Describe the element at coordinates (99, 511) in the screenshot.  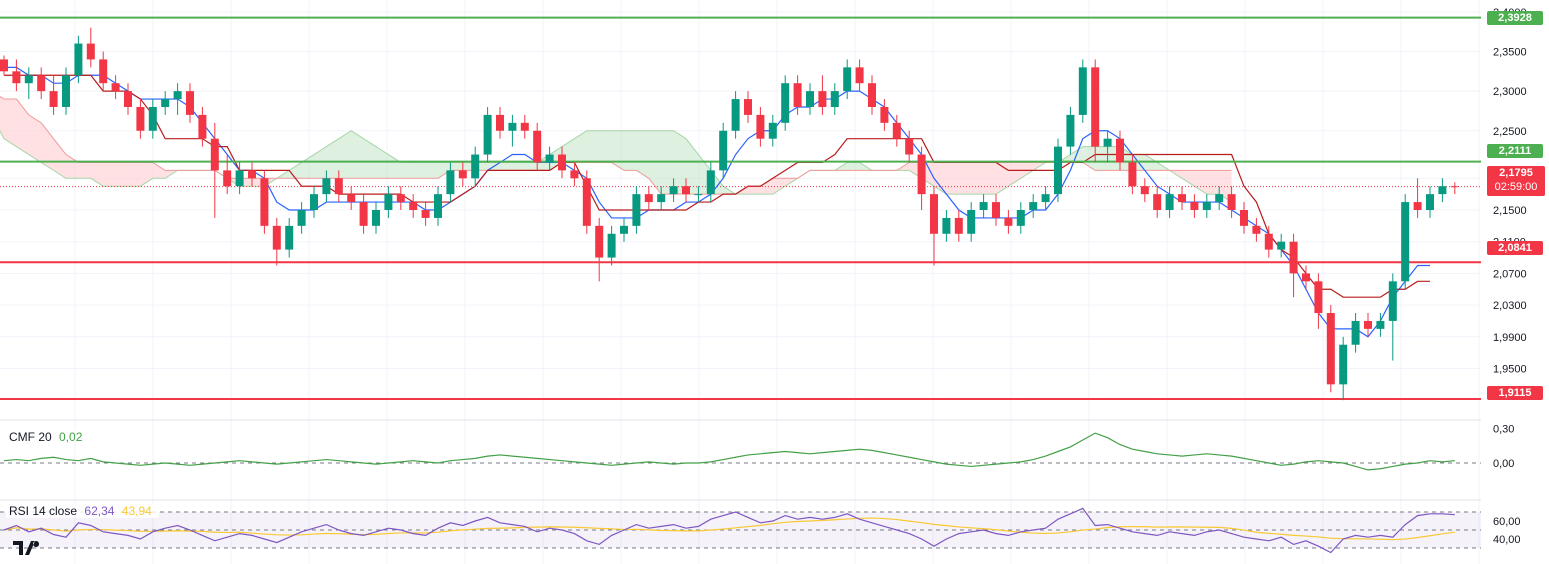
I see `rsi-value: 62,34` at that location.